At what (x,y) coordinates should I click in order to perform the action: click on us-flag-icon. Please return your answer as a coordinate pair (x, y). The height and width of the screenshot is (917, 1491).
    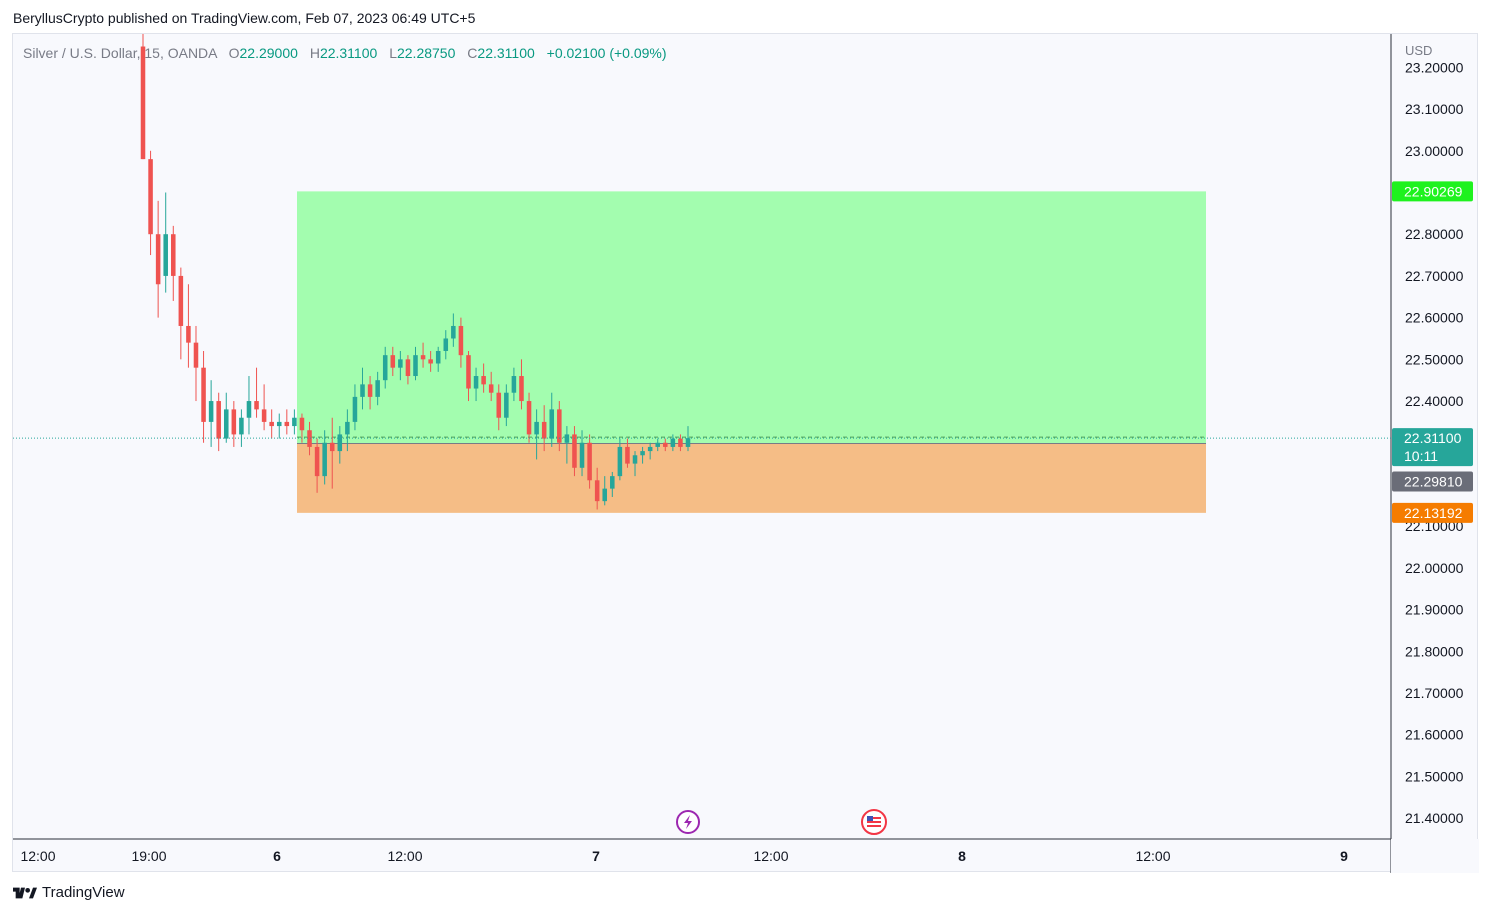
    Looking at the image, I should click on (874, 822).